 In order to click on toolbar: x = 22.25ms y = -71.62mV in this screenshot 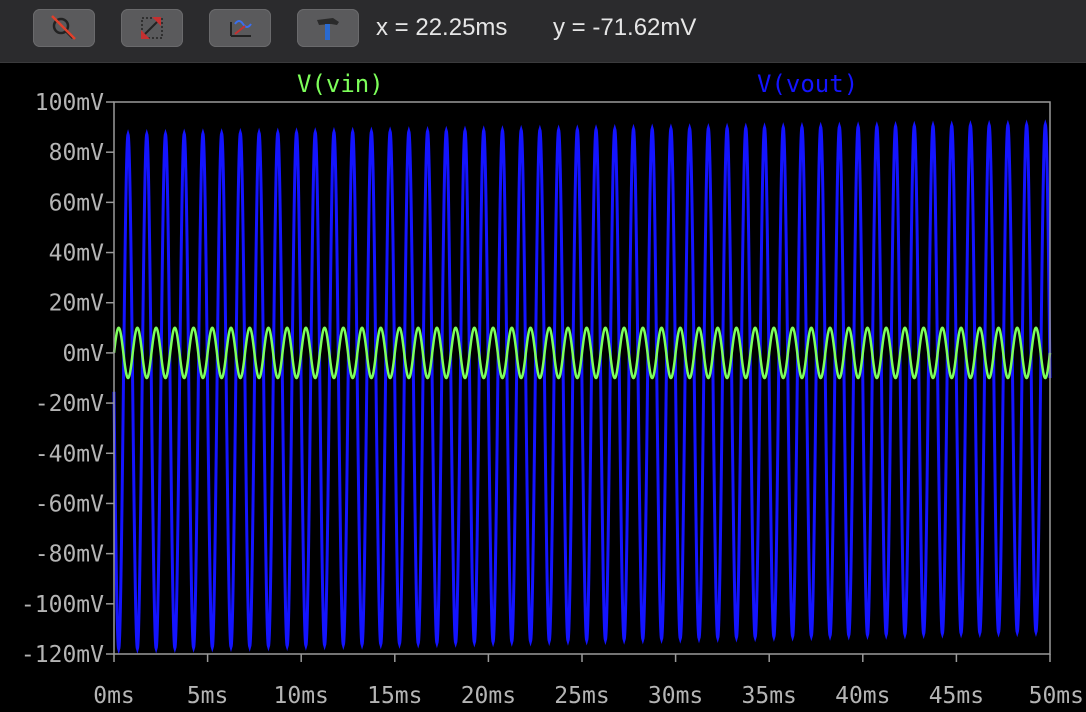, I will do `click(543, 31)`.